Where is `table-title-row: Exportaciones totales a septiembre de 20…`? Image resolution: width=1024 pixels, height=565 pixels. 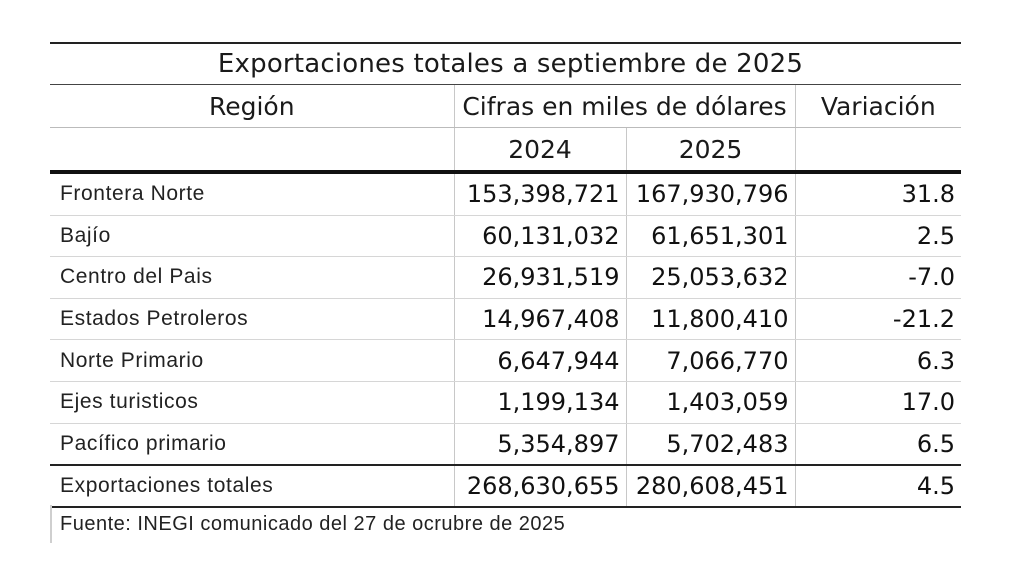 table-title-row: Exportaciones totales a septiembre de 20… is located at coordinates (506, 63).